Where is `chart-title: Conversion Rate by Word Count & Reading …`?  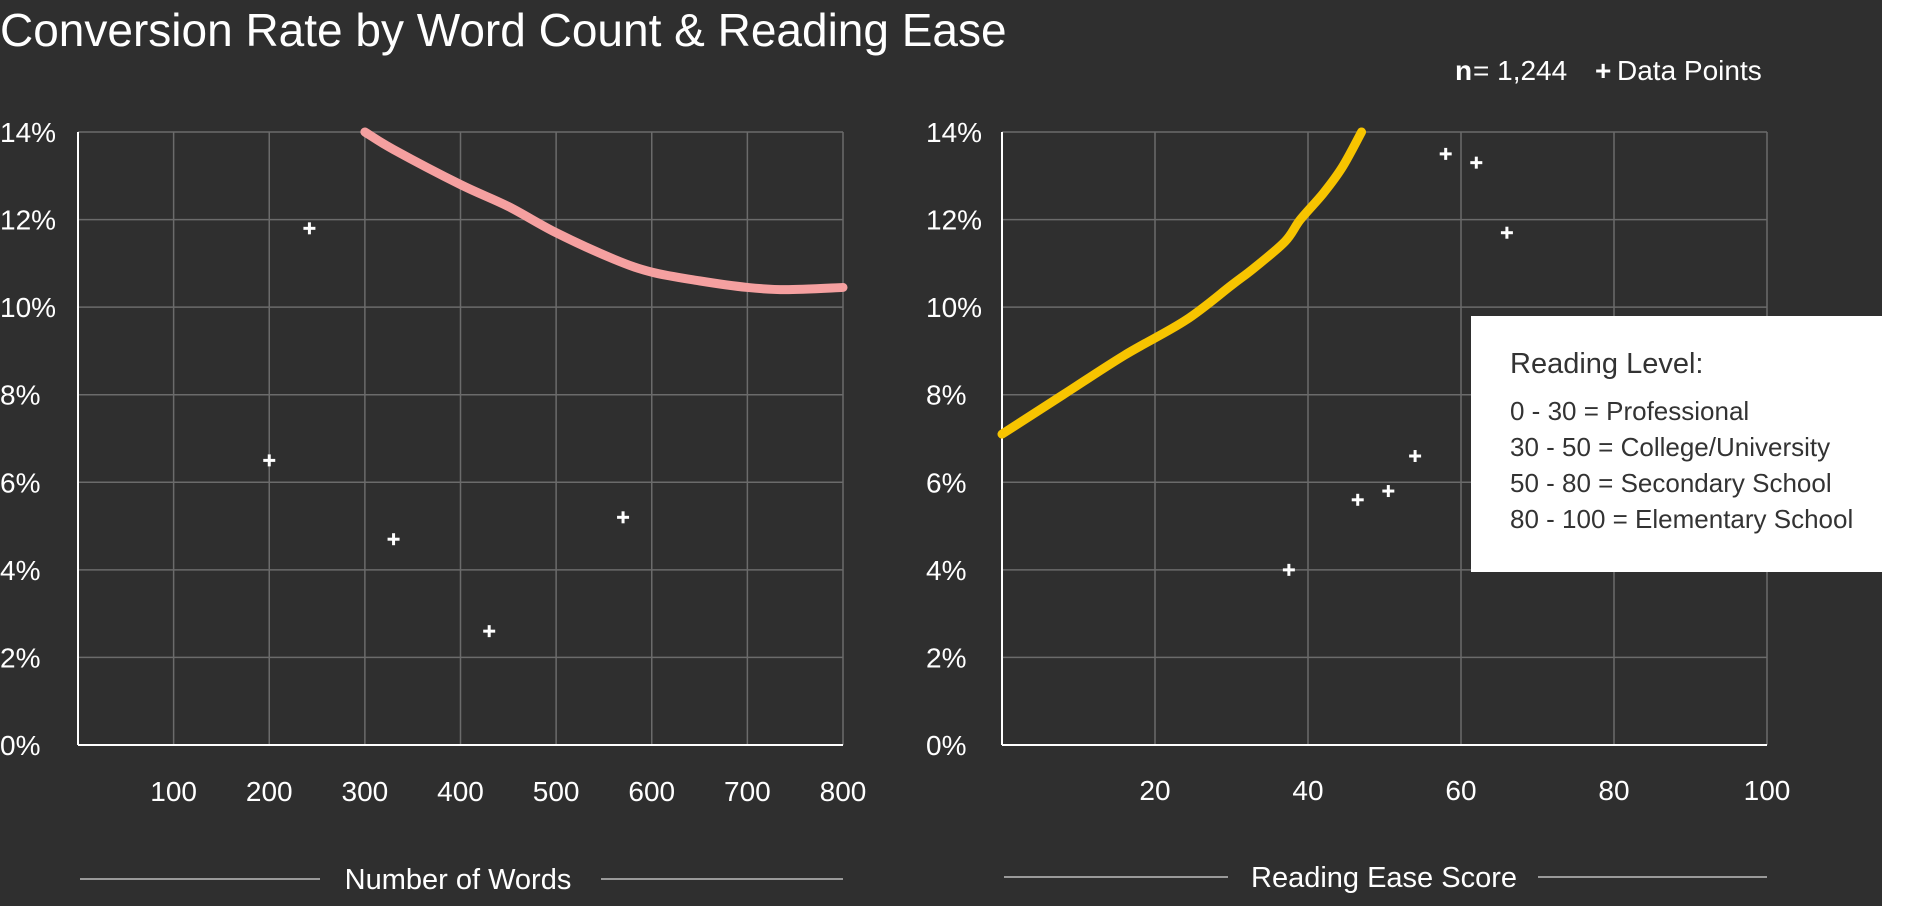 chart-title: Conversion Rate by Word Count & Reading … is located at coordinates (503, 30).